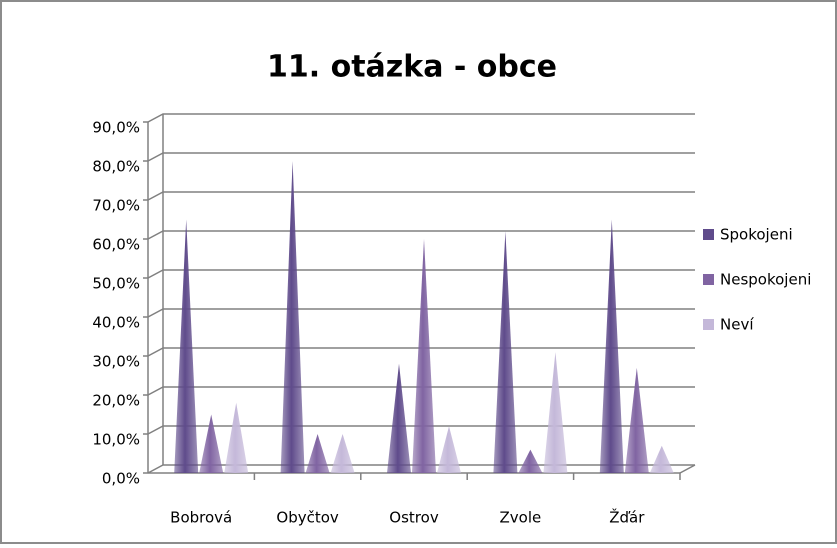 This screenshot has width=837, height=548. I want to click on y-tick-label: 20,0%, so click(116, 401).